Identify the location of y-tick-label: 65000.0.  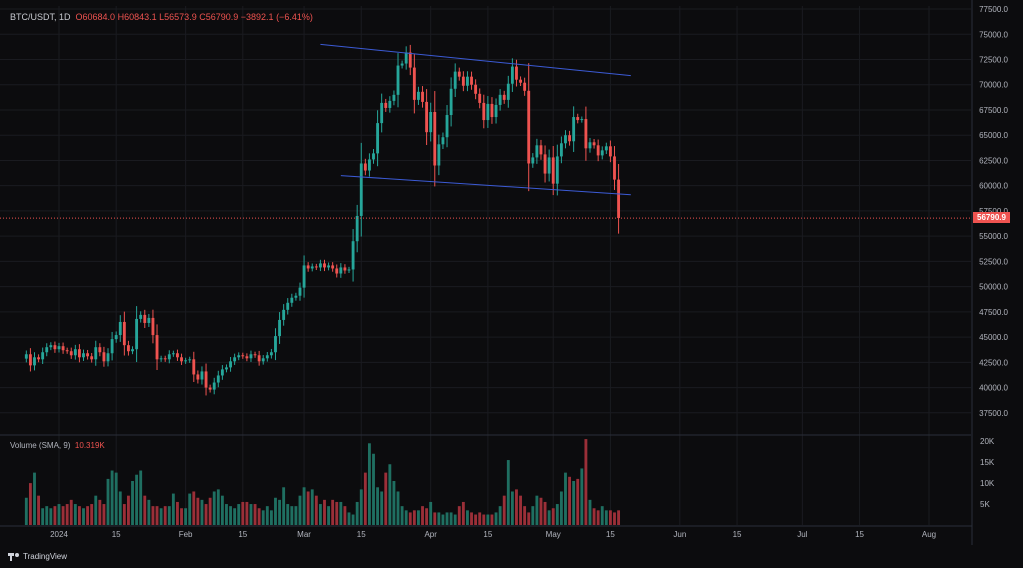
(993, 135).